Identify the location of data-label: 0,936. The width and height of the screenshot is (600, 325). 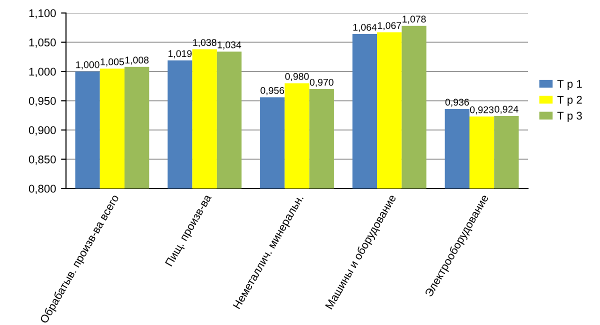
(457, 102).